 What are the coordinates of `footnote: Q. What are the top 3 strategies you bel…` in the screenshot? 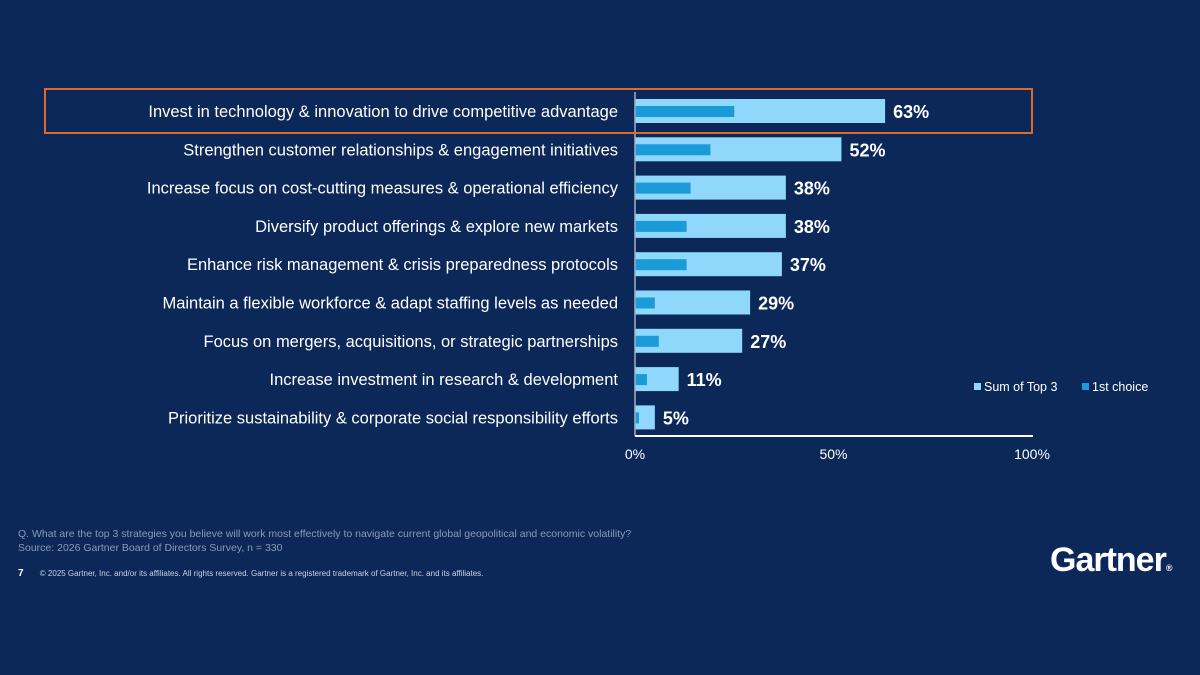 It's located at (324, 541).